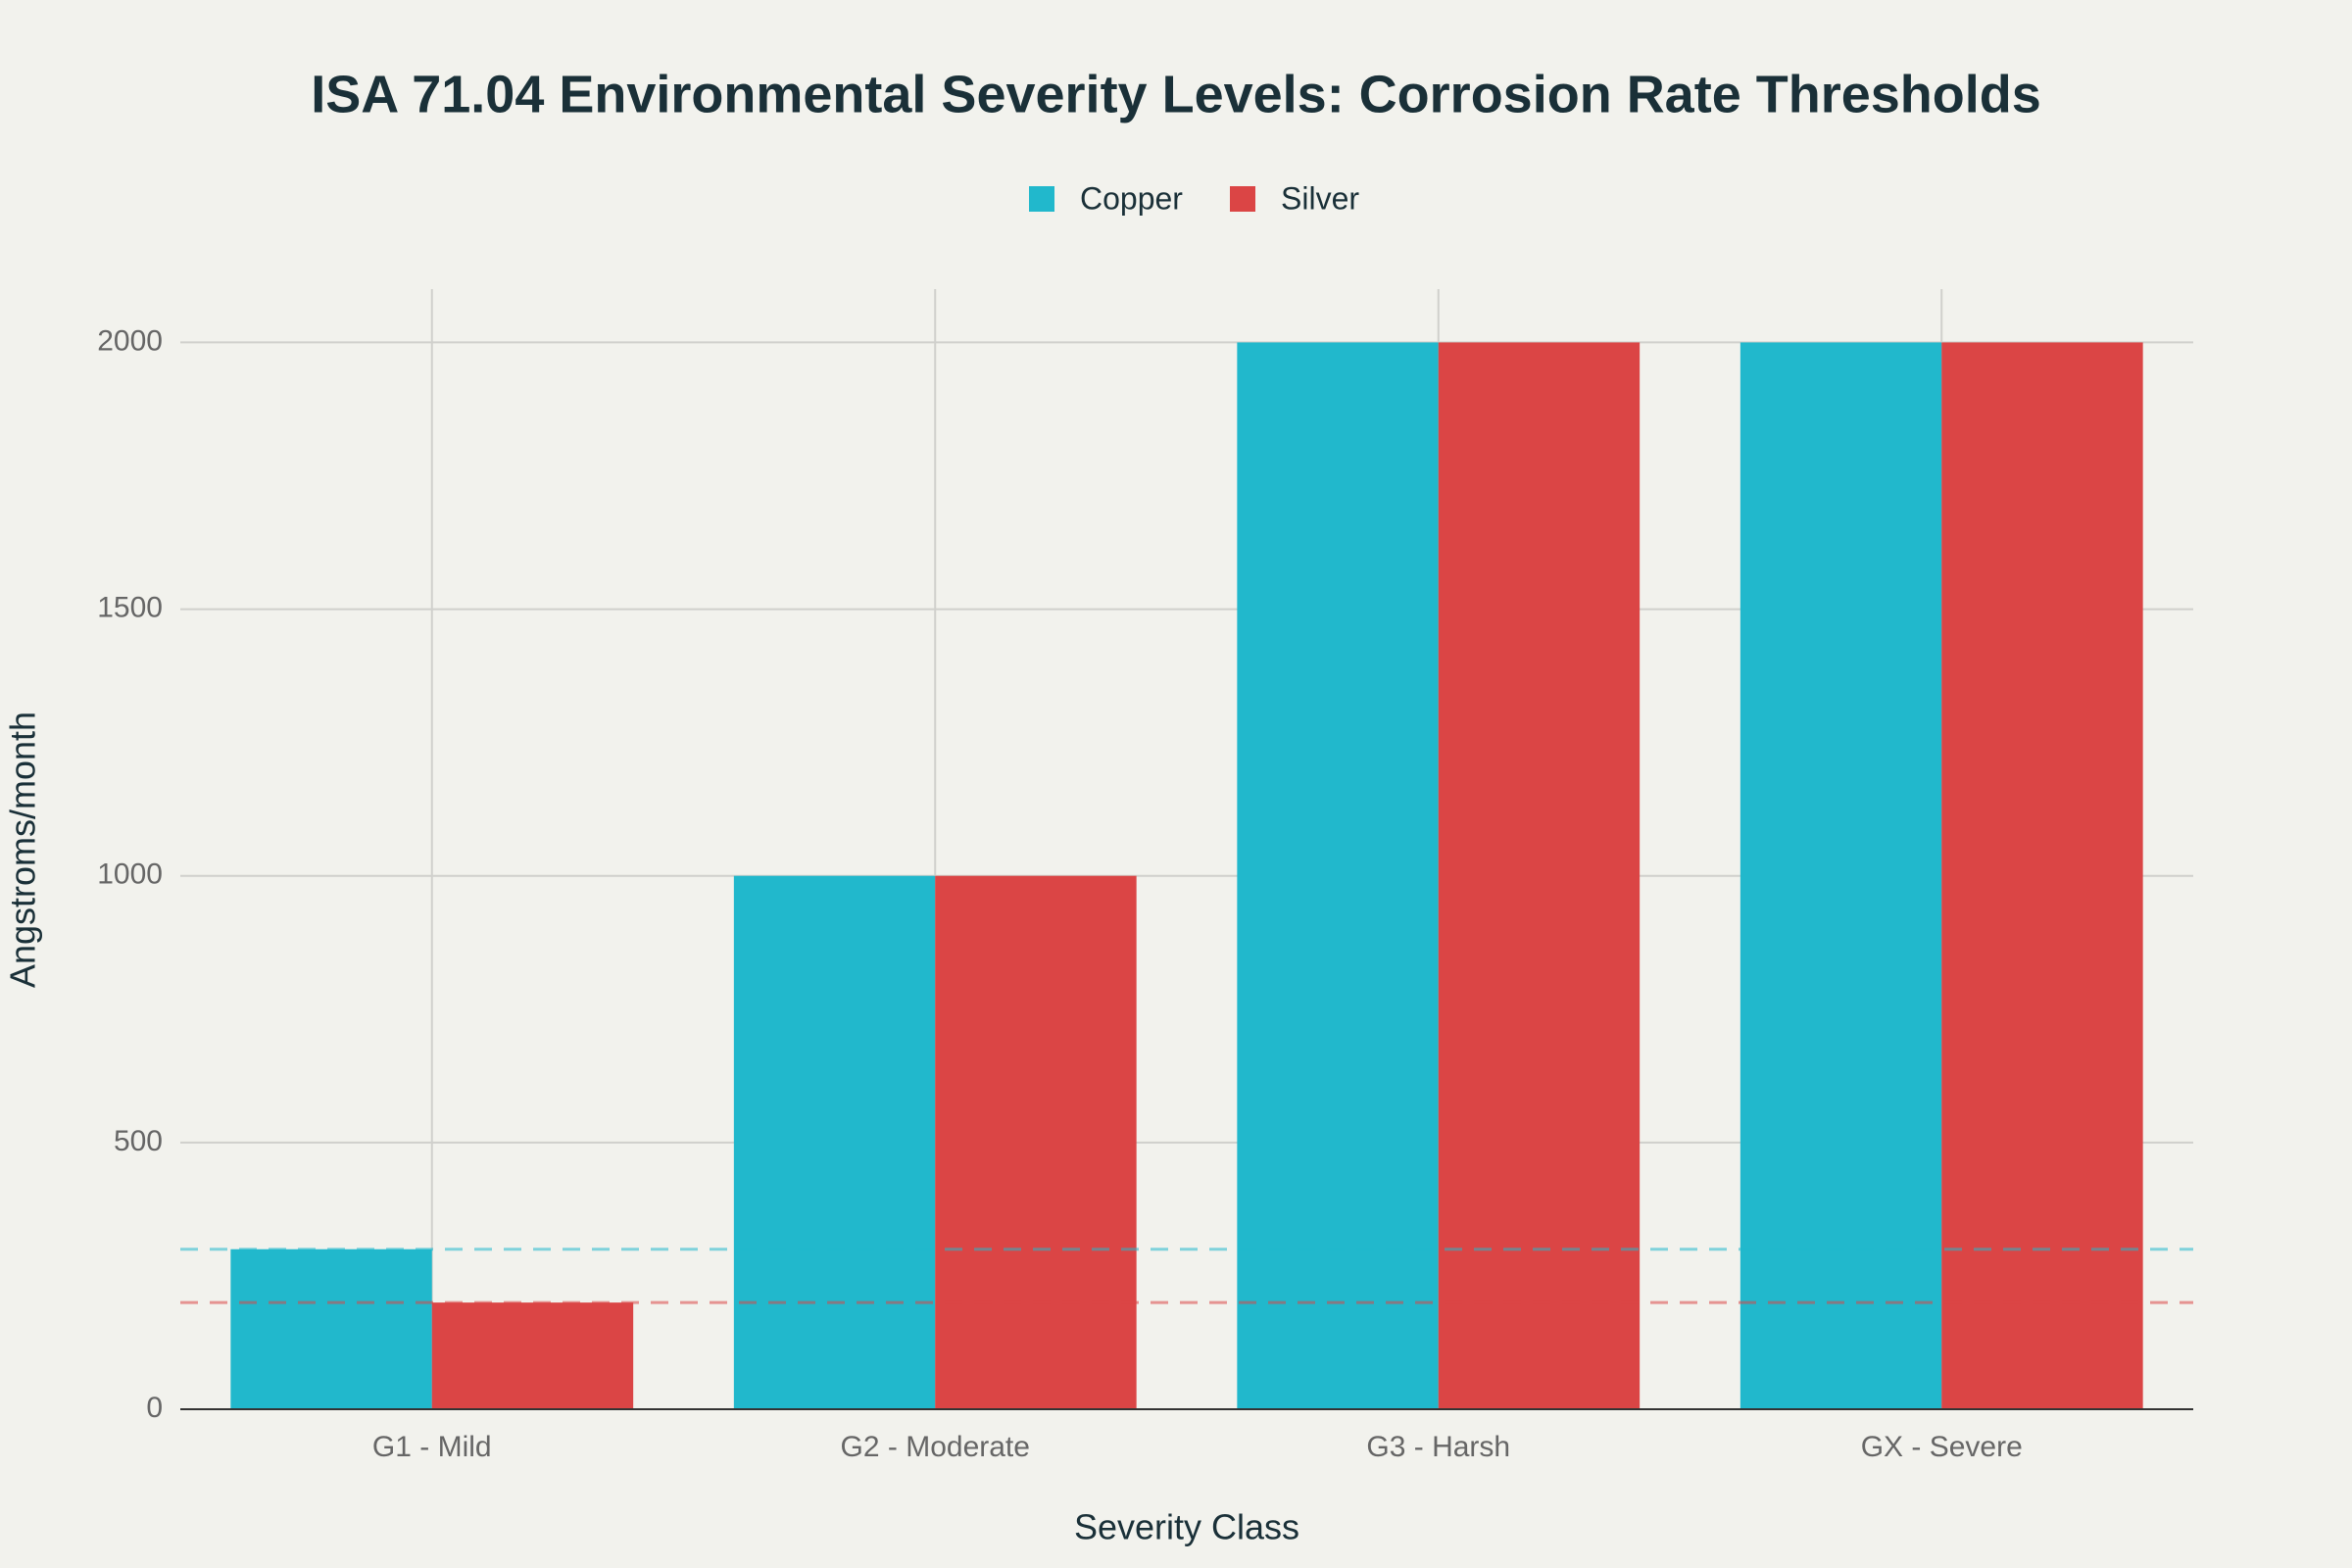  I want to click on legend-label: Silver, so click(1320, 198).